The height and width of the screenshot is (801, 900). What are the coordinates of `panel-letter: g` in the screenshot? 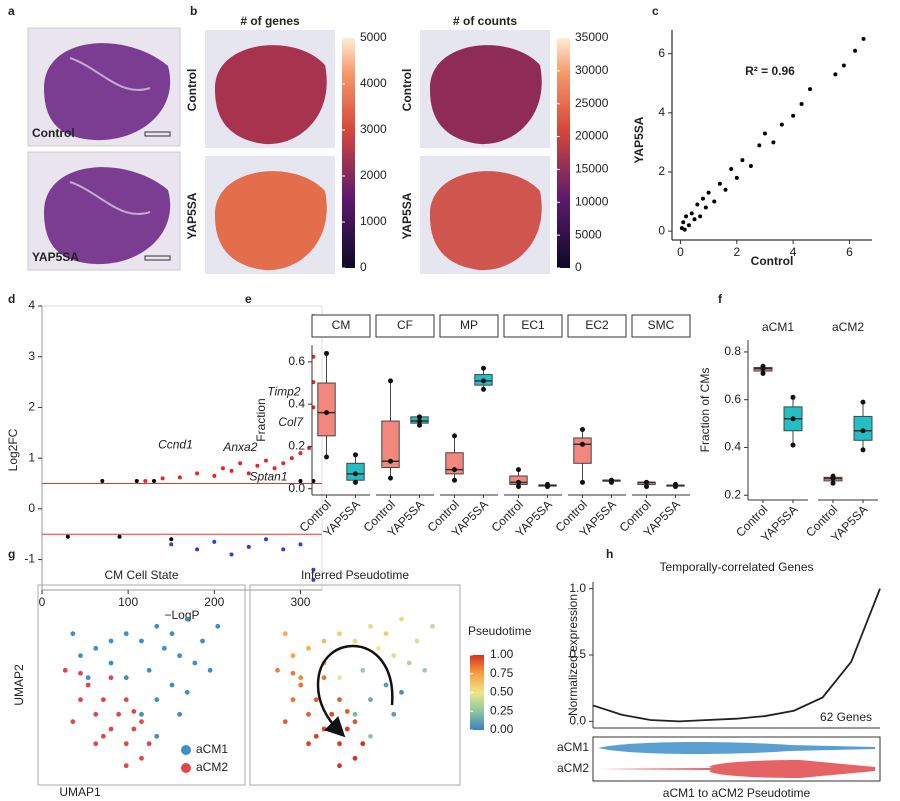 It's located at (11, 554).